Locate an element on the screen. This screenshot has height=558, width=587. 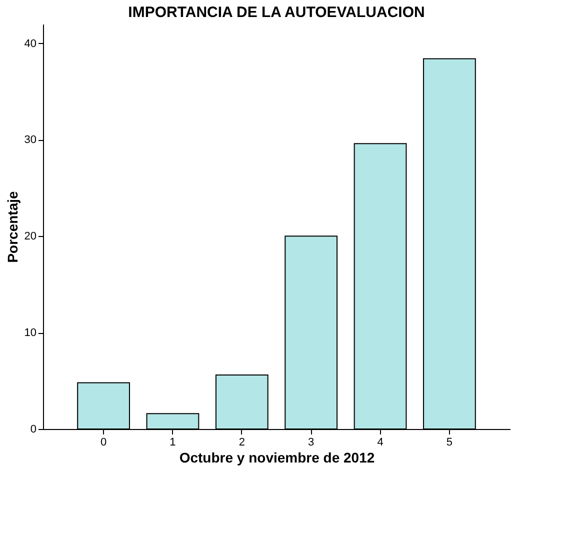
x-tick-label: 3 is located at coordinates (311, 442).